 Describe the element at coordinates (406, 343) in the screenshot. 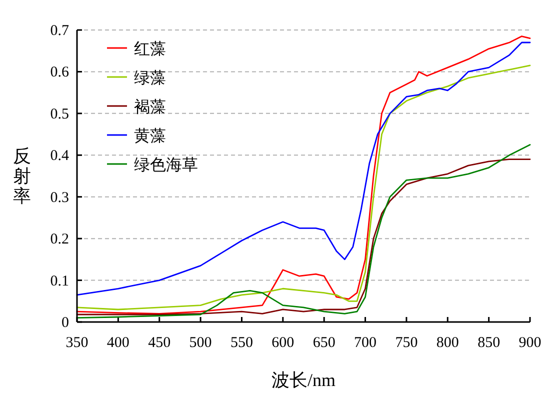

I see `x-tick-label: 750` at that location.